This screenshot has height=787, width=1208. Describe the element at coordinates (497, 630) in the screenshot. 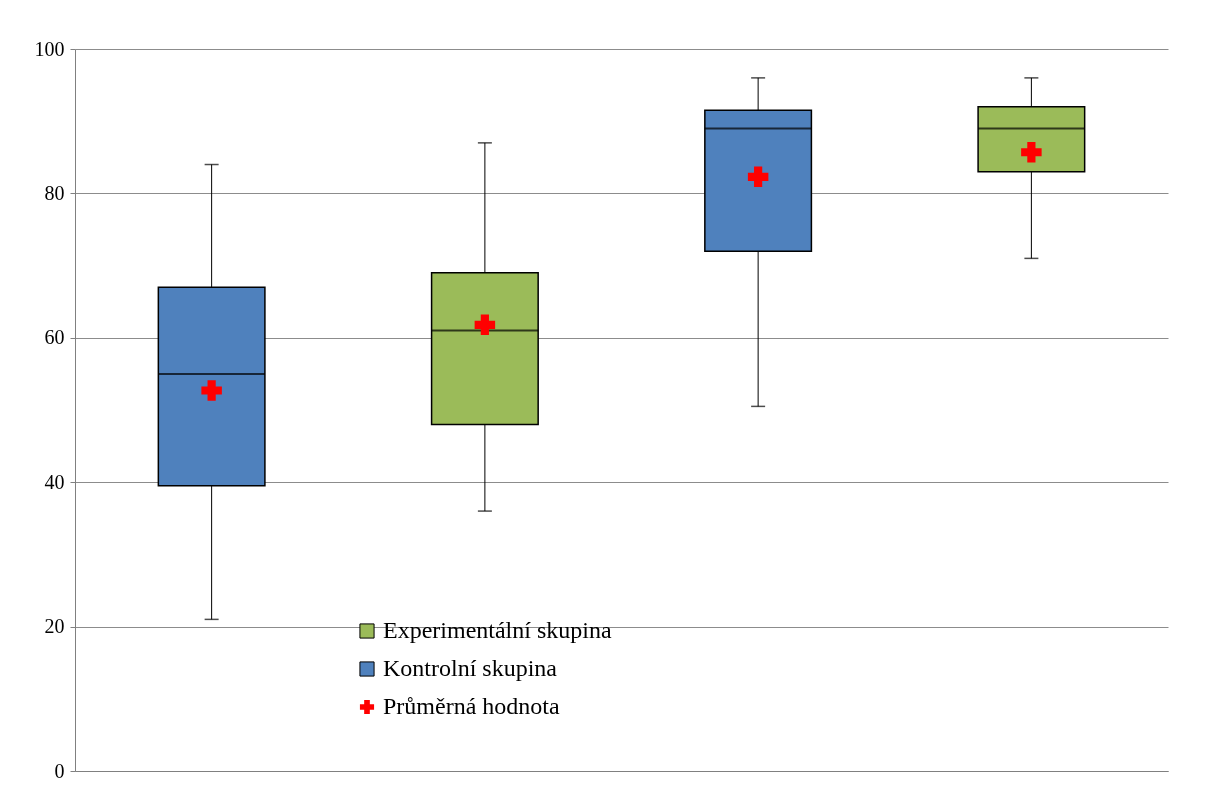

I see `legend-label: Experimentální skupina` at that location.